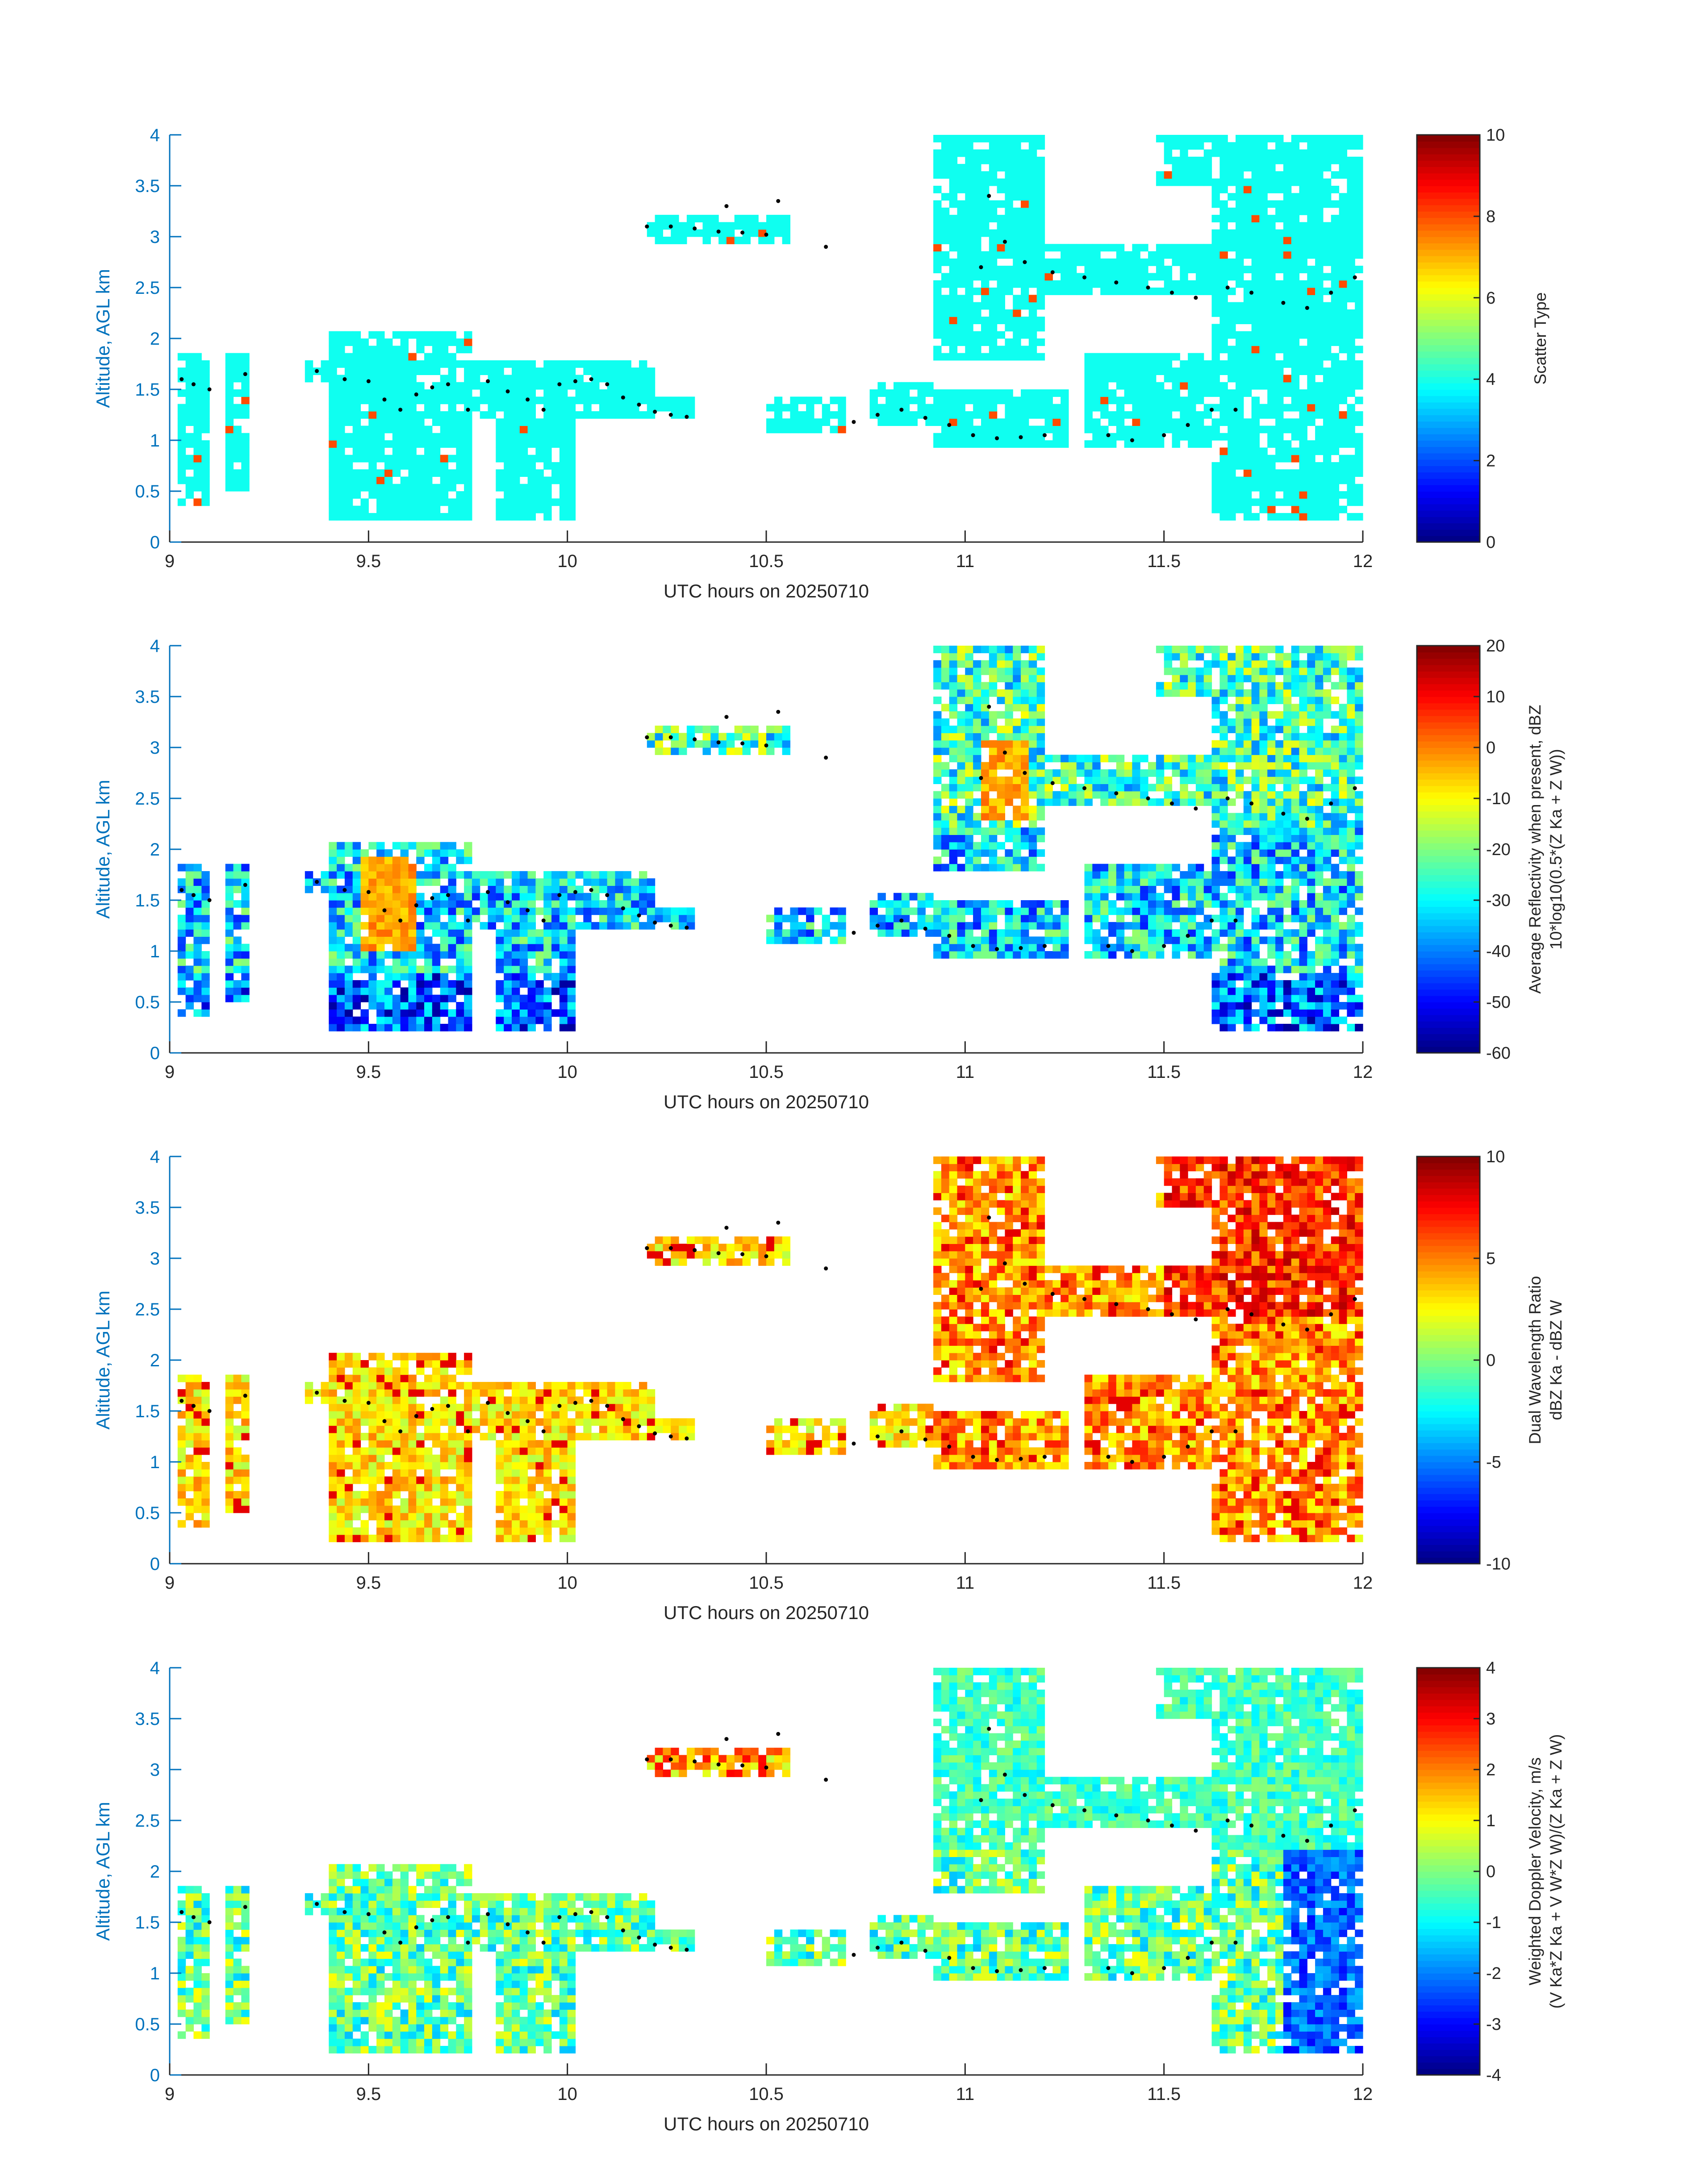 This screenshot has width=1708, height=2179. Describe the element at coordinates (1448, 469) in the screenshot. I see `colorbar-segment` at that location.